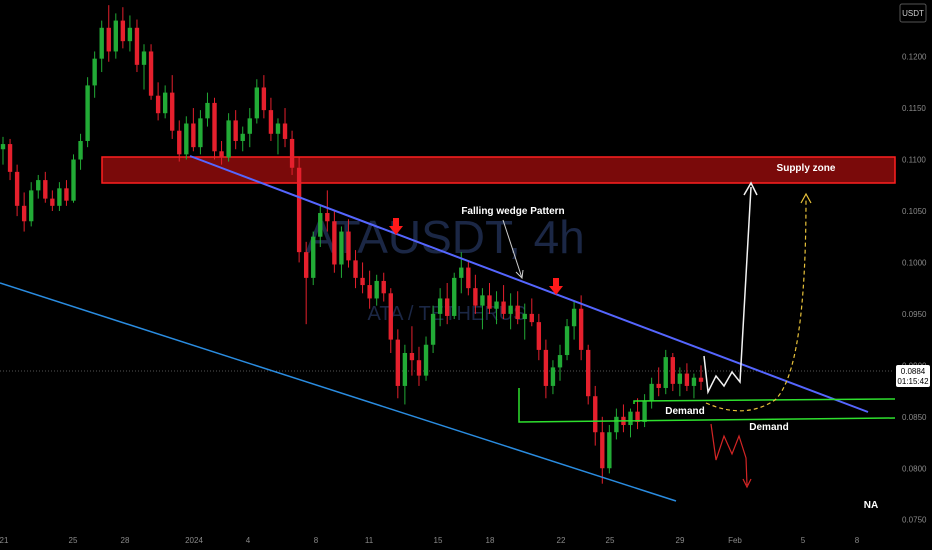  What do you see at coordinates (913, 13) in the screenshot?
I see `currency-badge` at bounding box center [913, 13].